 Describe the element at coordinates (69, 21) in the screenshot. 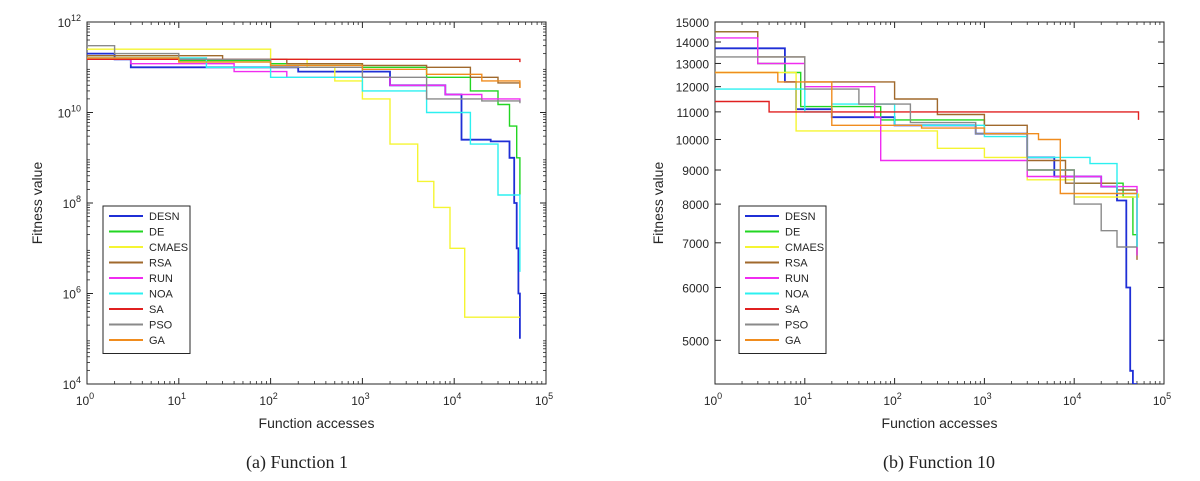

I see `y-tick-label: 10¹²` at that location.